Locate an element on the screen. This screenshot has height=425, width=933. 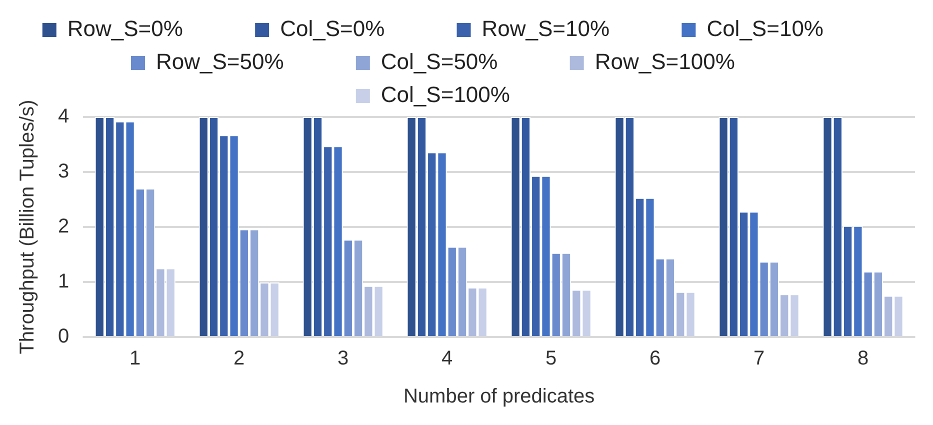
y-tick-label: 3 is located at coordinates (64, 171).